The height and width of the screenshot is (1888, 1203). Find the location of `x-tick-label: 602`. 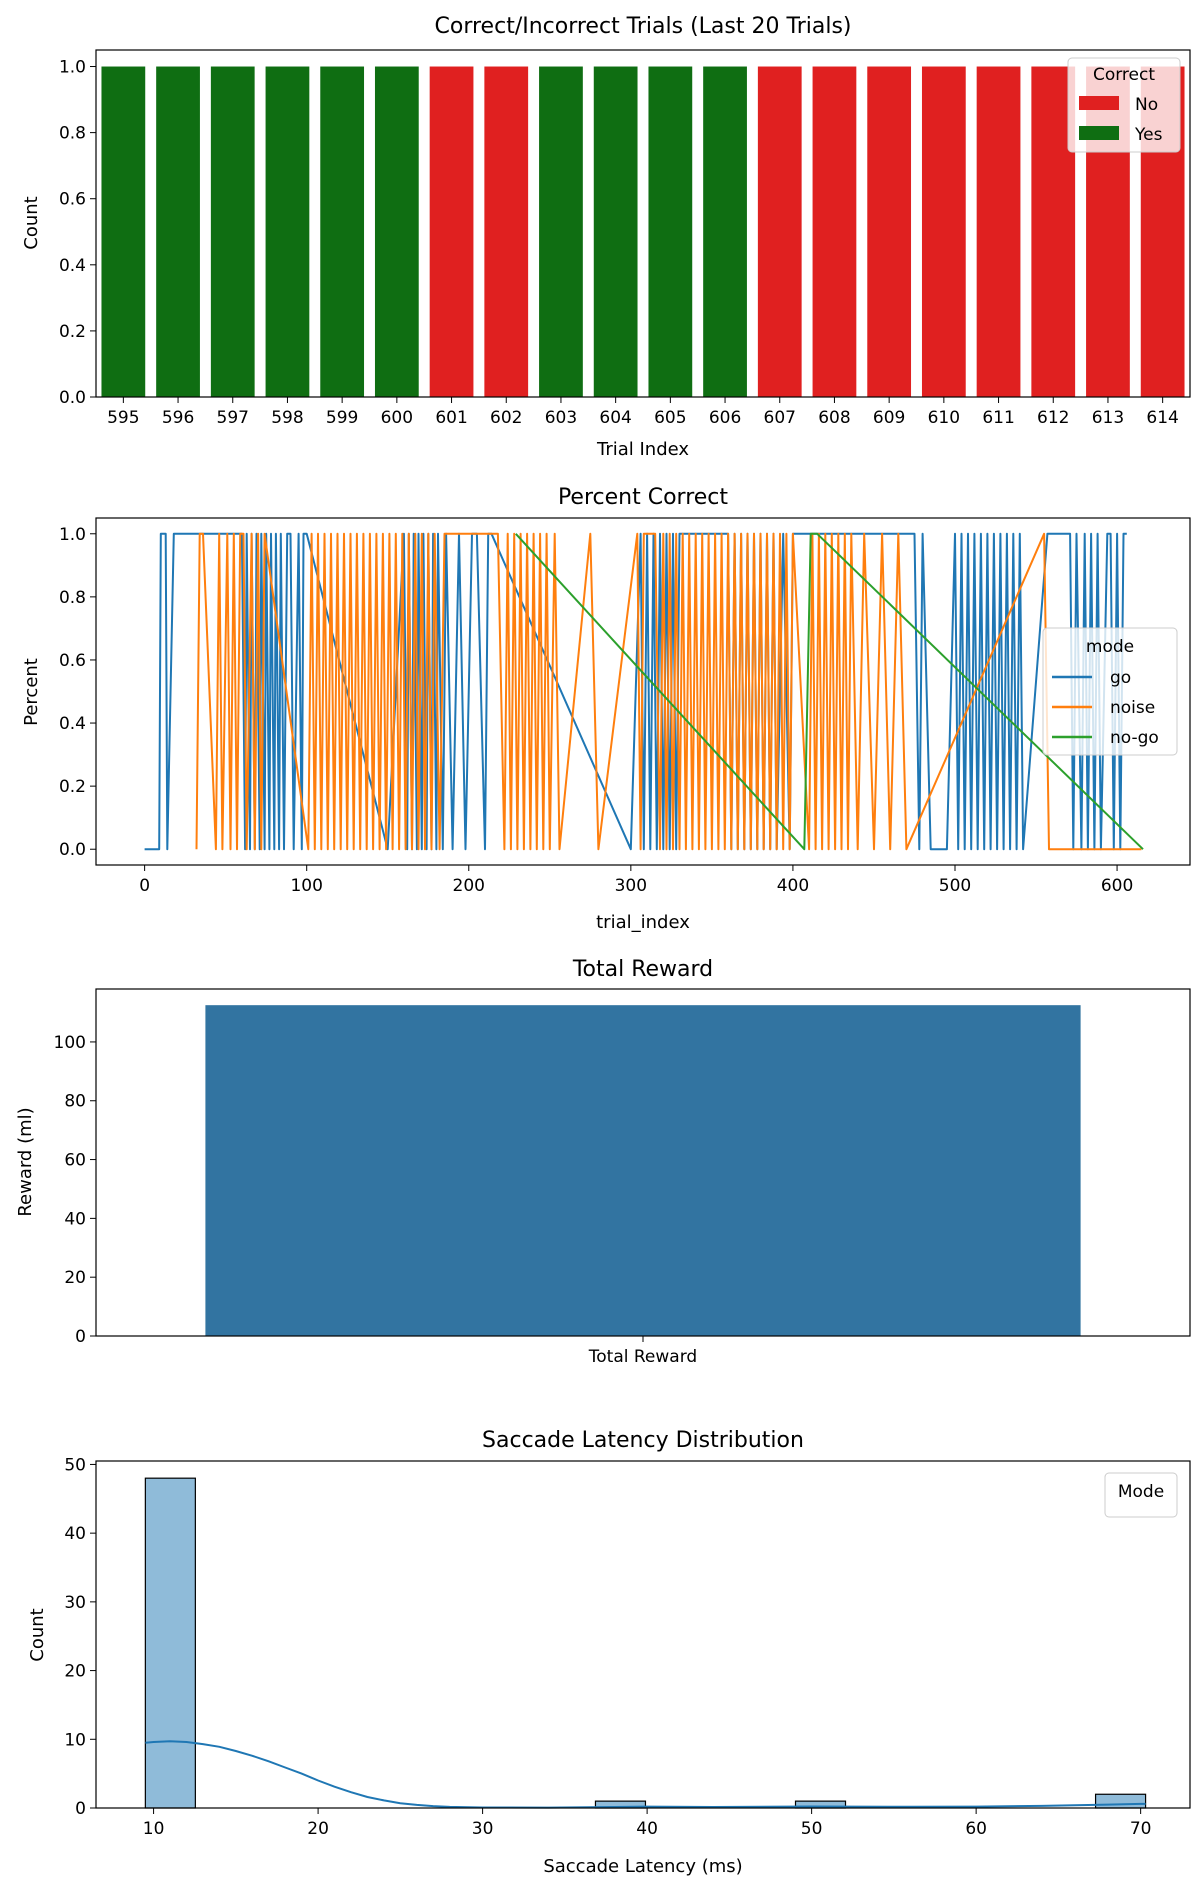

x-tick-label: 602 is located at coordinates (506, 418).